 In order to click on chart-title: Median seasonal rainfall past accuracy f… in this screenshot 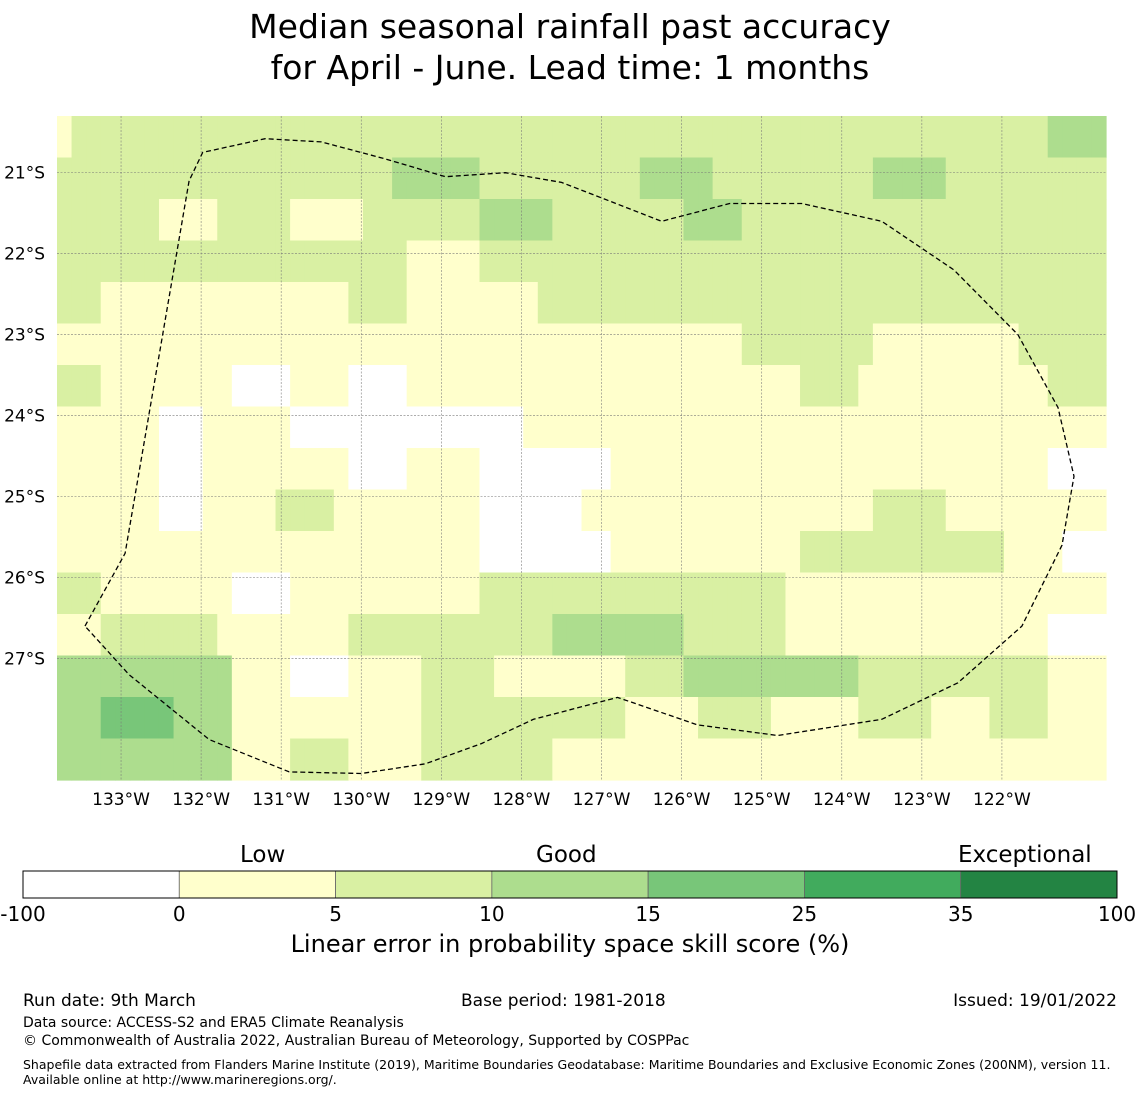, I will do `click(570, 47)`.